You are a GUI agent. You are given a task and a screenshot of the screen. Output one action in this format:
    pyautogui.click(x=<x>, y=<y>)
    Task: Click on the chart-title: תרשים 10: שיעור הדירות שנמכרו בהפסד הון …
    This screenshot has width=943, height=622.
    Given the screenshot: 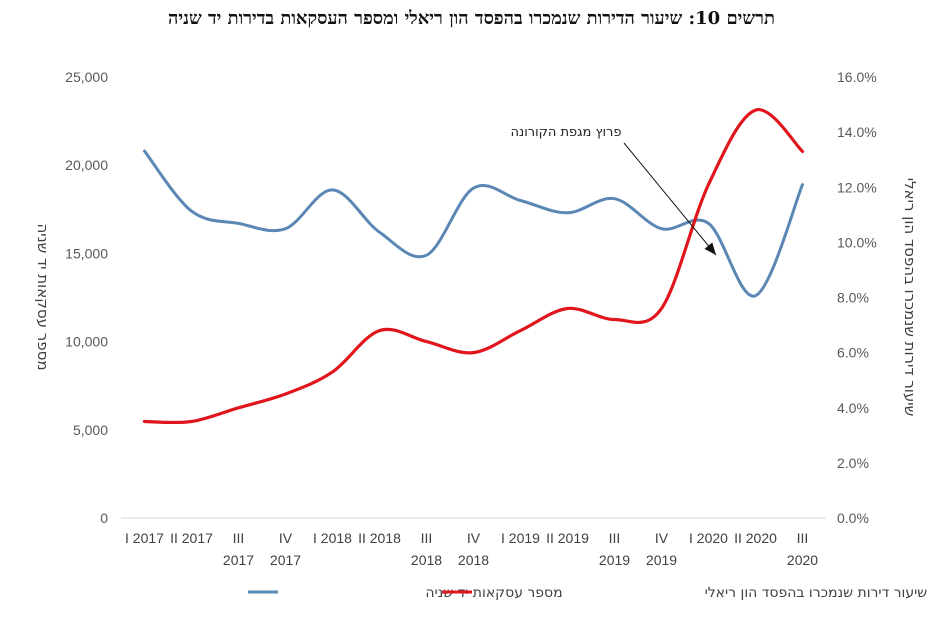 What is the action you would take?
    pyautogui.click(x=471, y=18)
    